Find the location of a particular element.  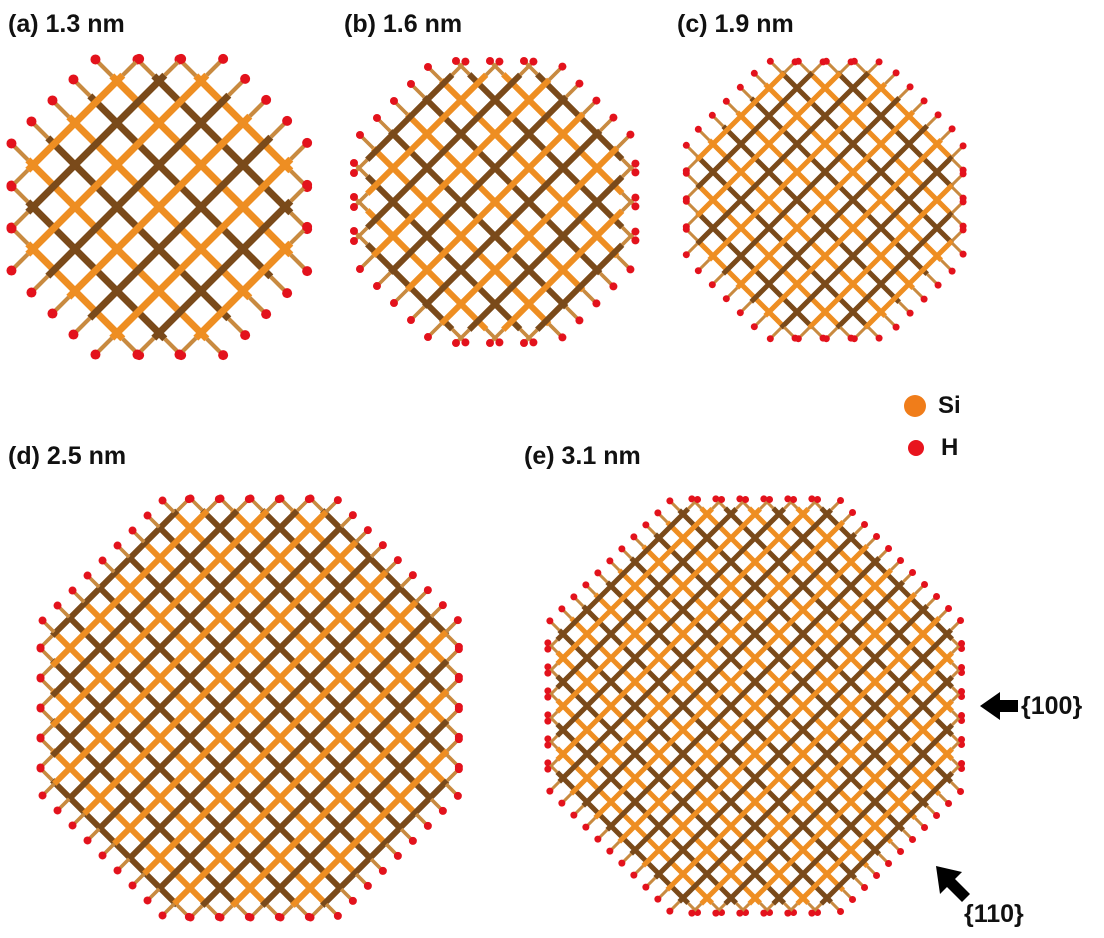

lattice is located at coordinates (824, 200).